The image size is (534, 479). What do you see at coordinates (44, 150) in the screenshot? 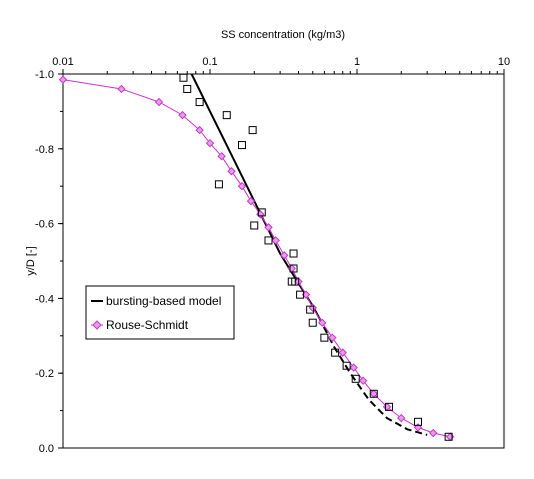
I see `y-tick-label: -0.8` at bounding box center [44, 150].